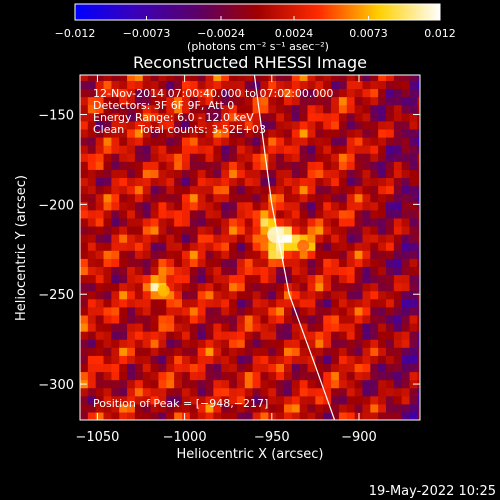 This screenshot has height=500, width=500. What do you see at coordinates (180, 403) in the screenshot?
I see `peak-position-label: Position of Peak = [−948,−217]` at bounding box center [180, 403].